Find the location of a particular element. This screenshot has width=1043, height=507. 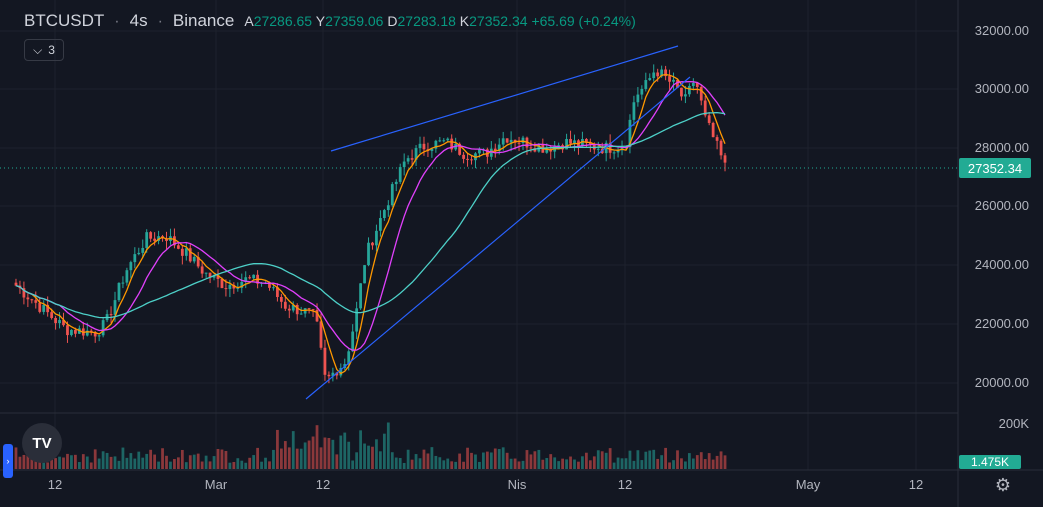

volume-bars is located at coordinates (370, 445).